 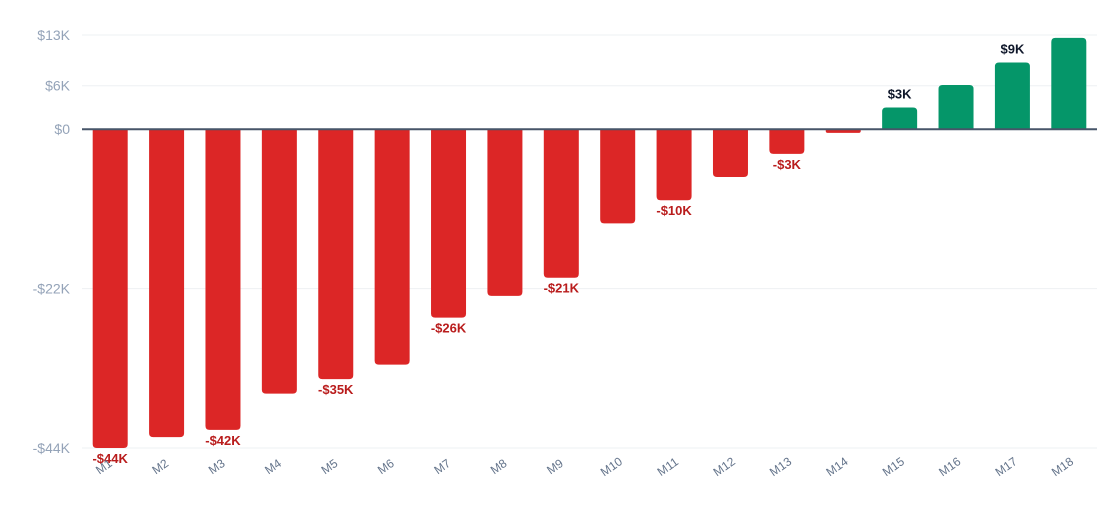 What do you see at coordinates (58, 86) in the screenshot?
I see `y-tick-label: $6K` at bounding box center [58, 86].